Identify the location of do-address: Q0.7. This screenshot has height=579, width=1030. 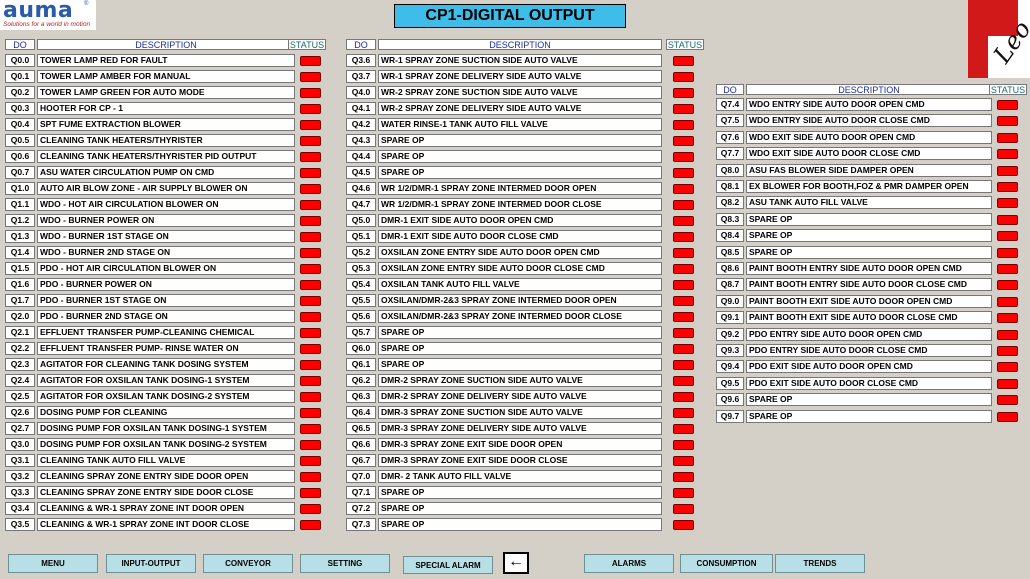
(20, 172).